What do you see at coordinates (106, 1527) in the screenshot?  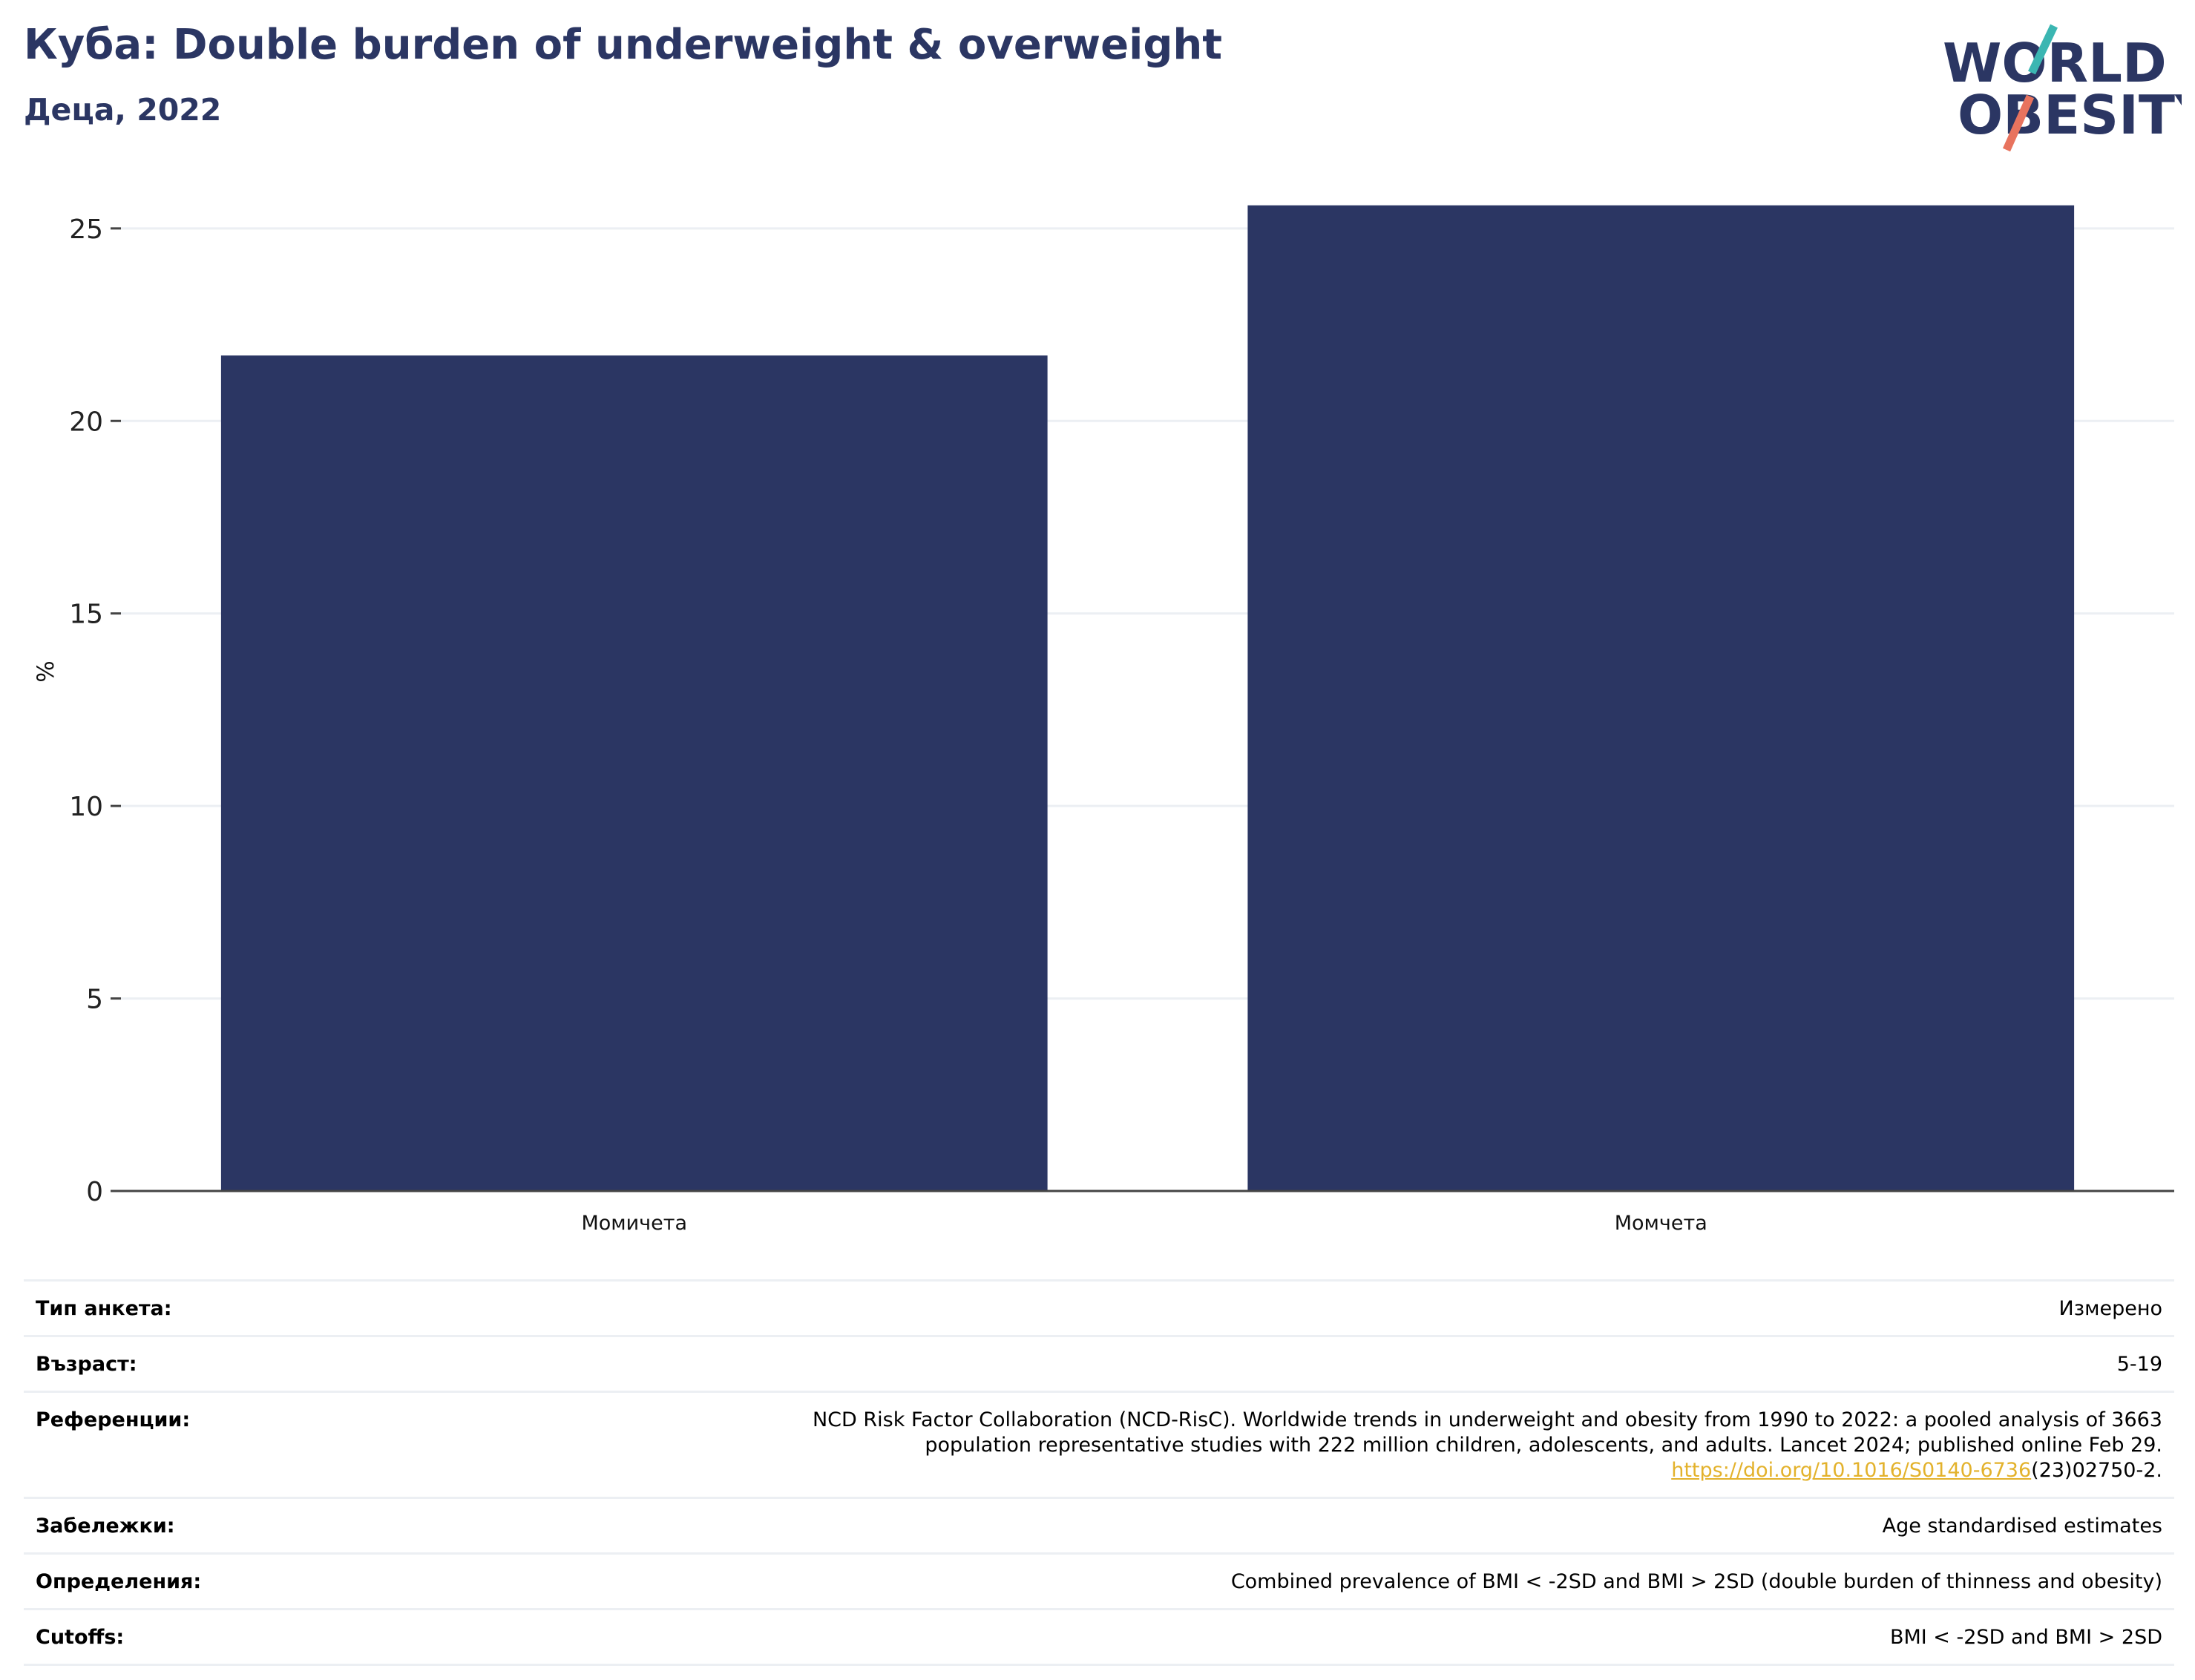 I see `meta-key: Забележки:` at bounding box center [106, 1527].